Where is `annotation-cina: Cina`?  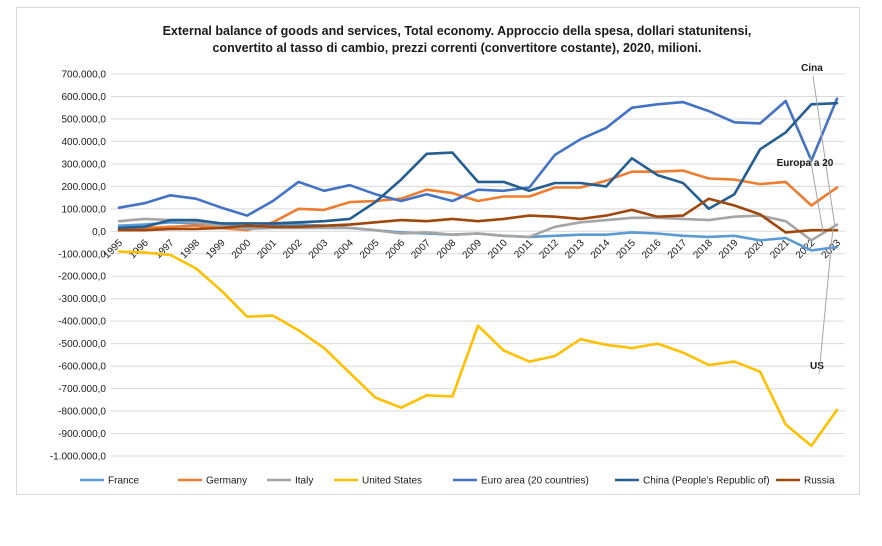 annotation-cina: Cina is located at coordinates (812, 68).